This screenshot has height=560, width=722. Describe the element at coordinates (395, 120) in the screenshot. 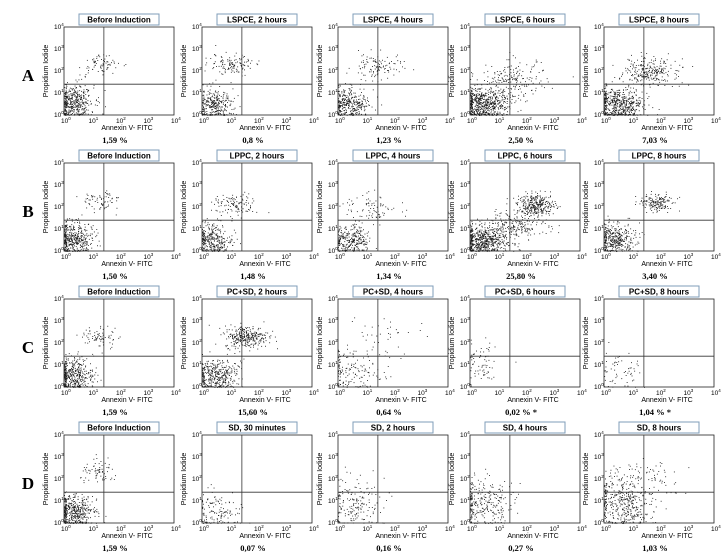

I see `x-tick-label: 102` at that location.